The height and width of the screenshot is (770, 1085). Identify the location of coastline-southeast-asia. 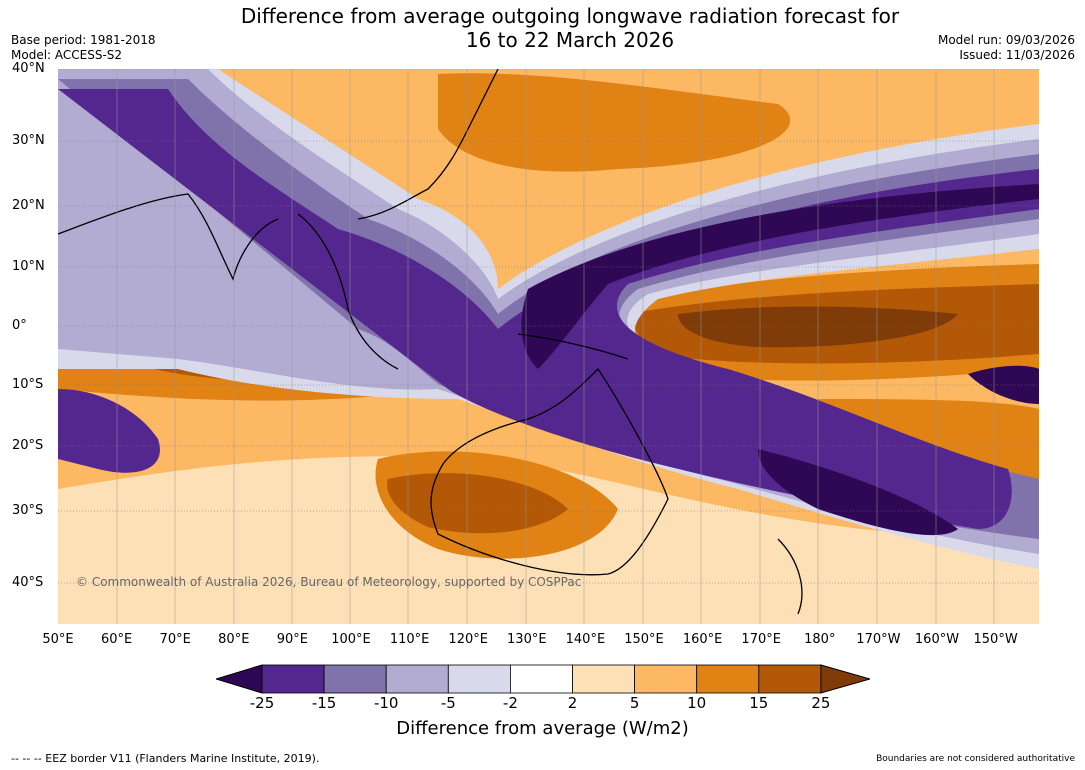
(348, 291).